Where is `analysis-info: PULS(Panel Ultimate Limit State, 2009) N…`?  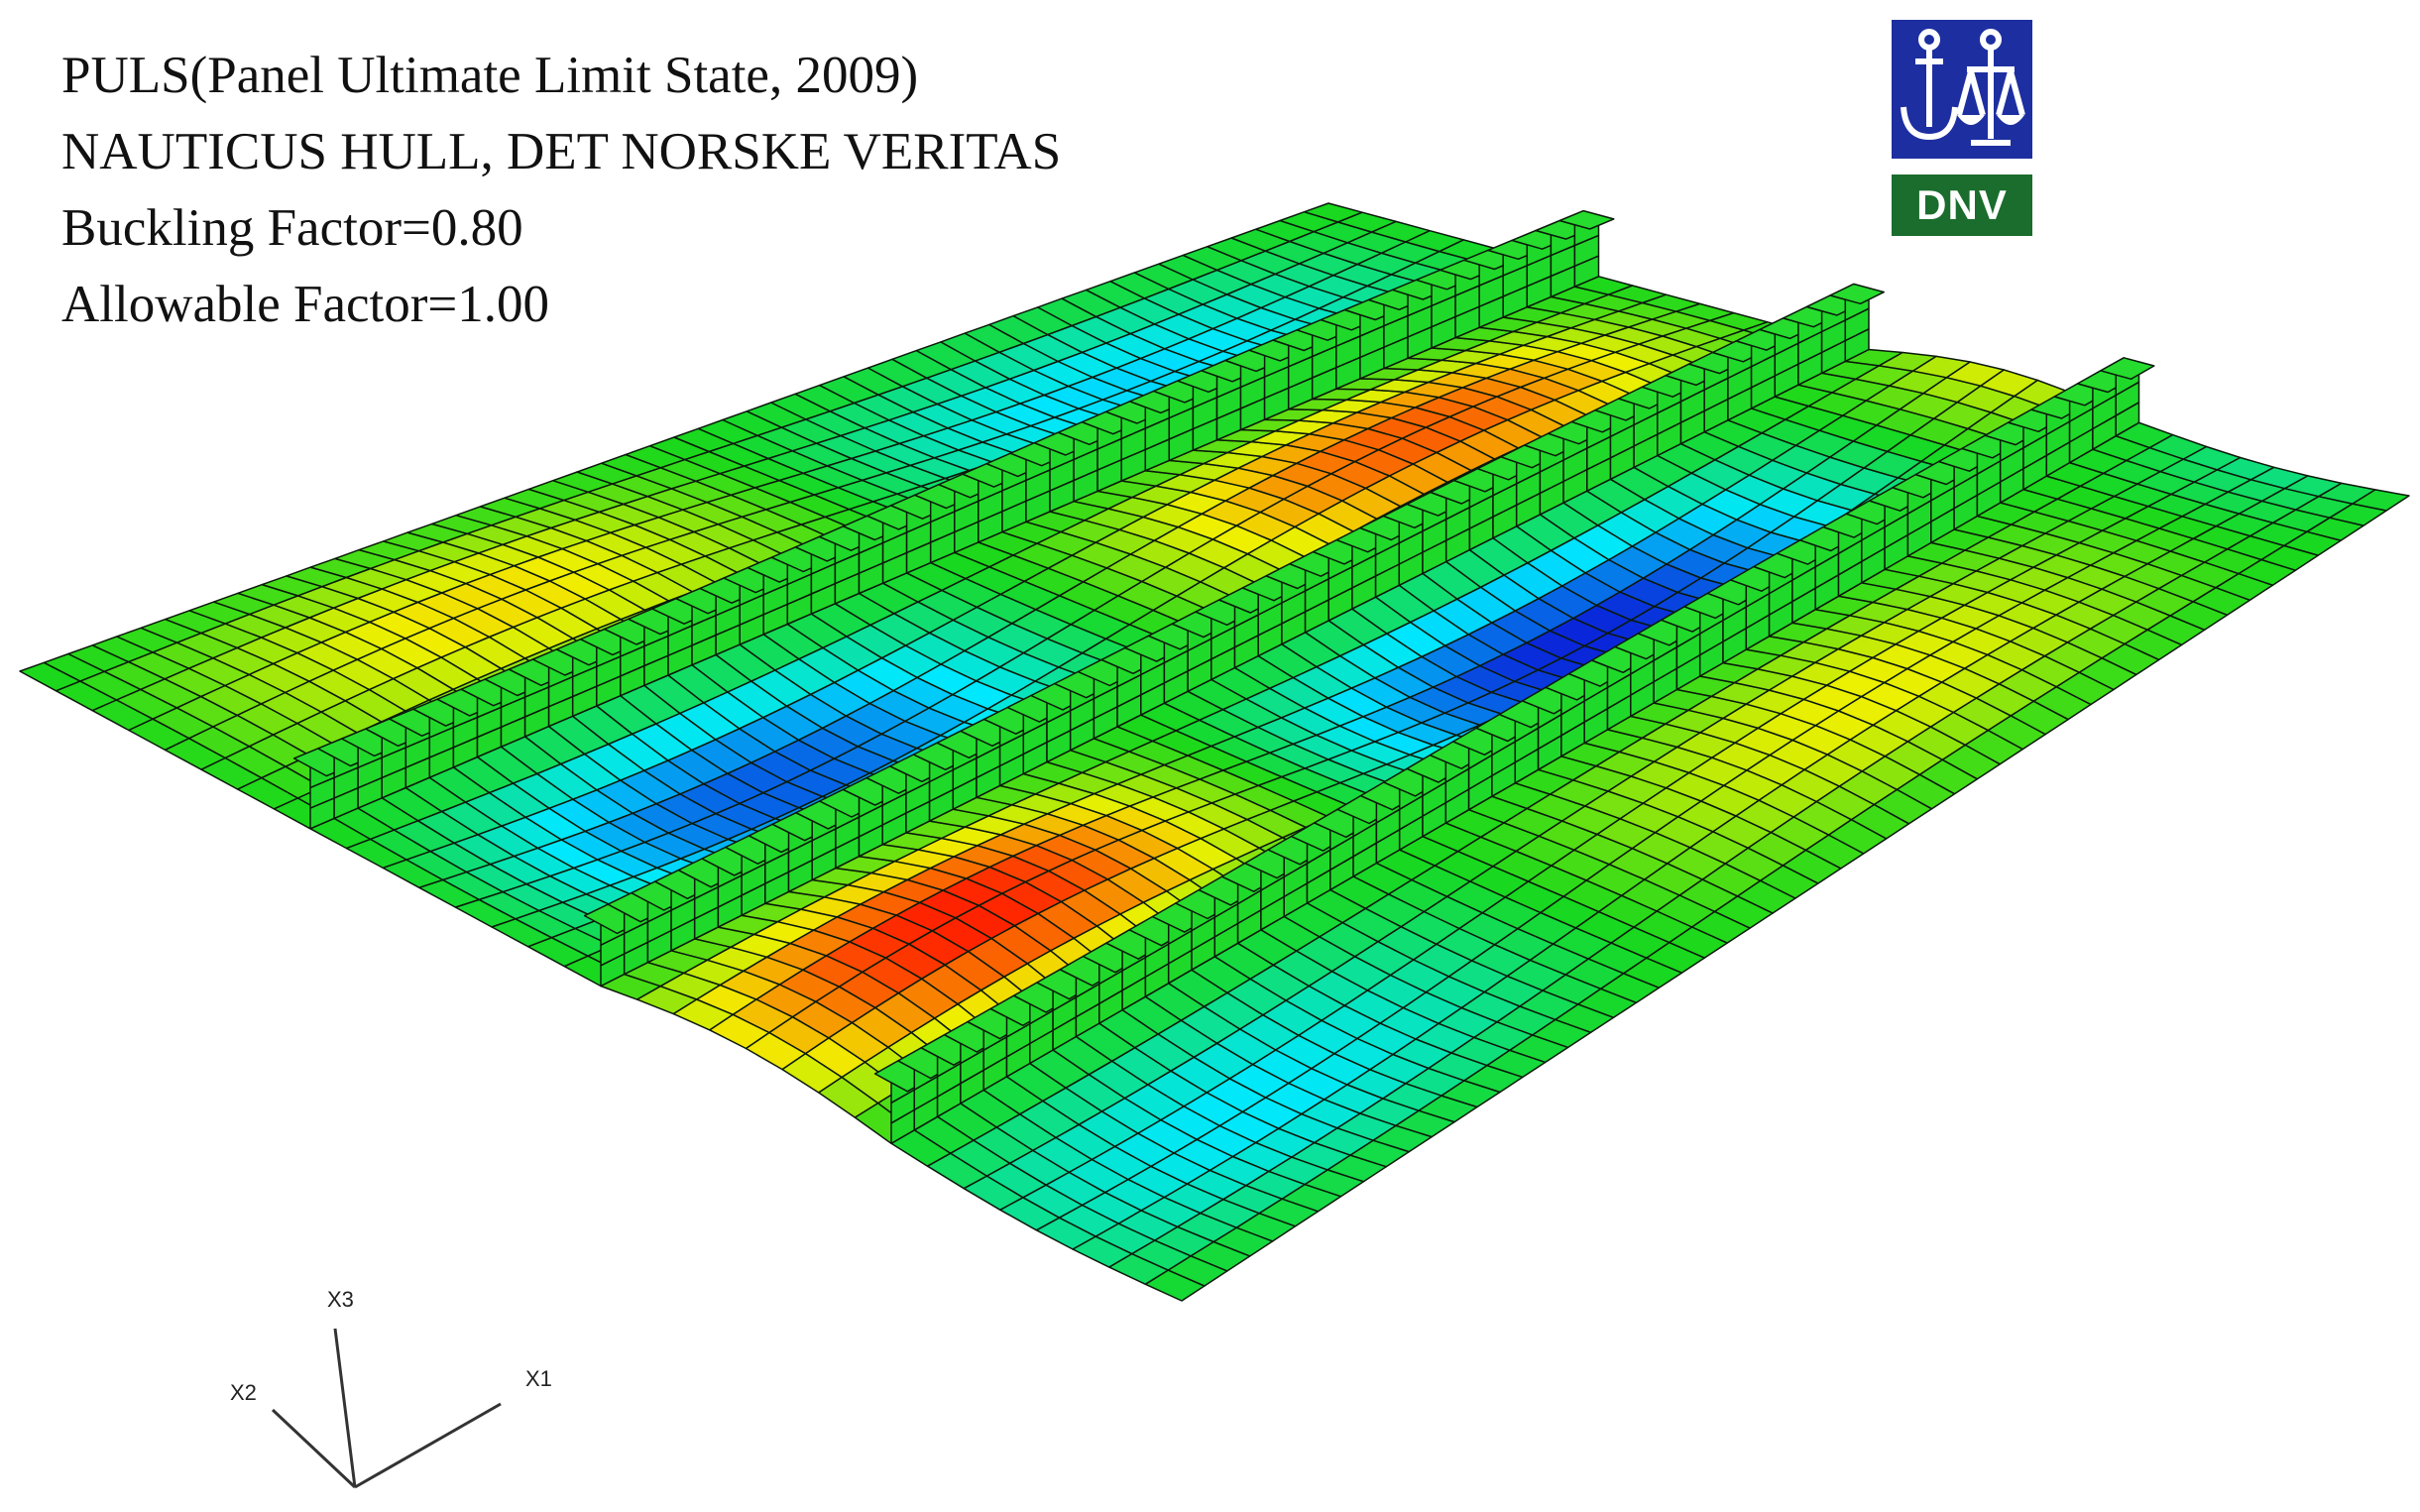
analysis-info: PULS(Panel Ultimate Limit State, 2009) N… is located at coordinates (561, 190).